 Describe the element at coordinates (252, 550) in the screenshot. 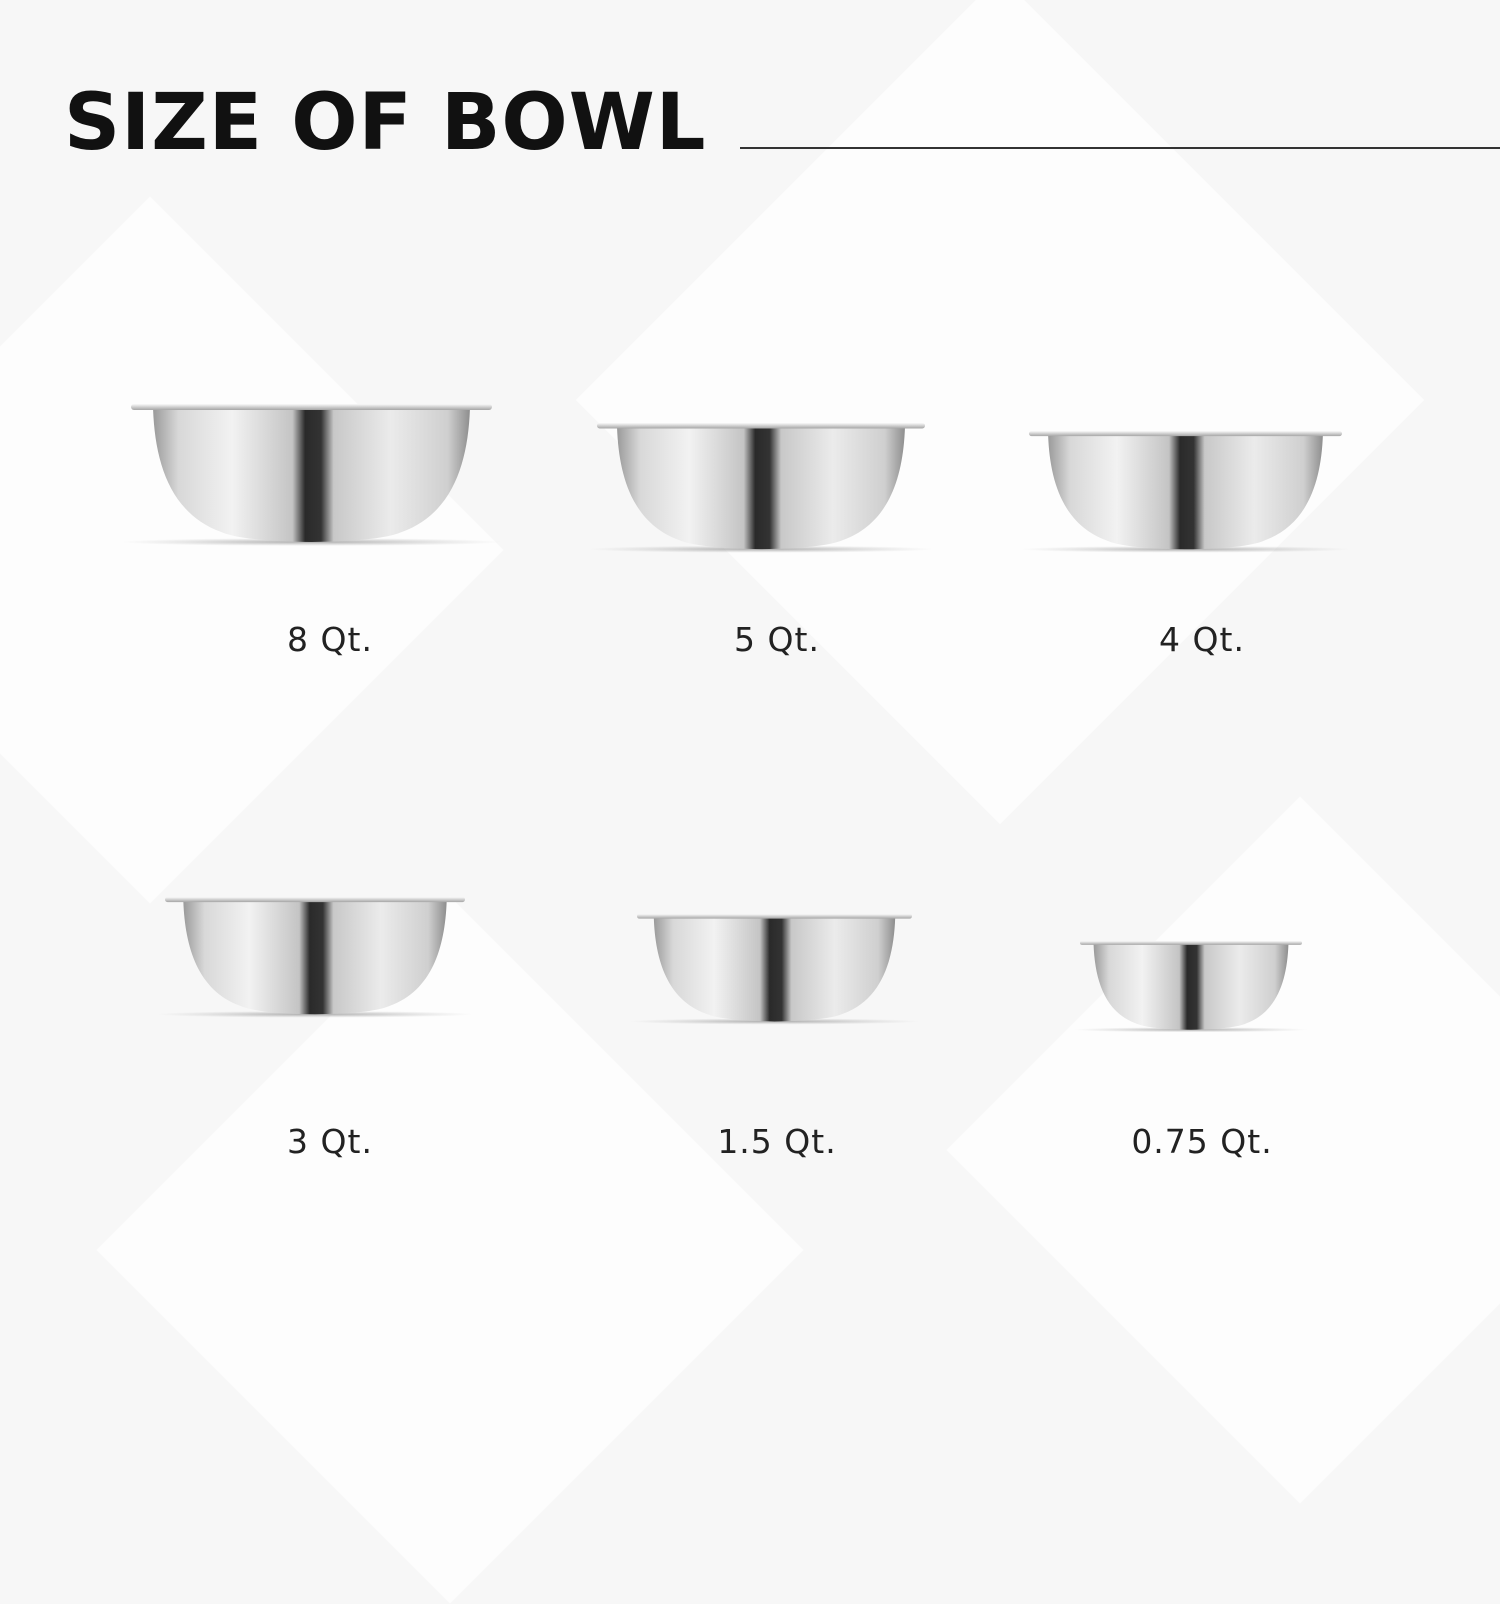

I see `background-pattern` at that location.